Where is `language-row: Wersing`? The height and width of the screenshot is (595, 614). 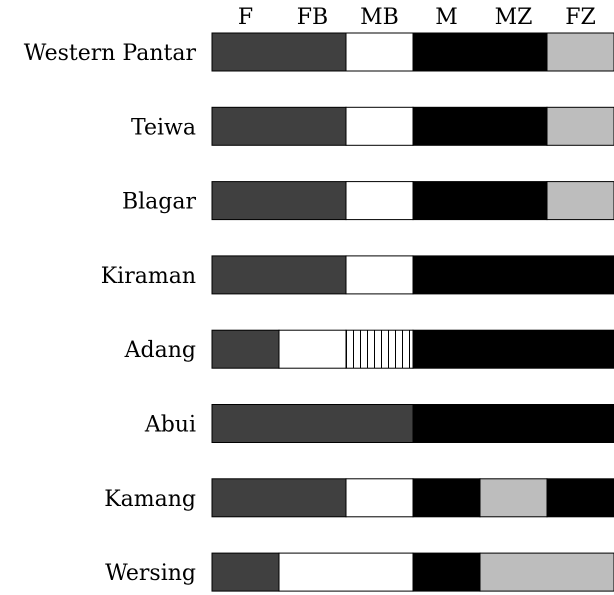
language-row: Wersing is located at coordinates (359, 572).